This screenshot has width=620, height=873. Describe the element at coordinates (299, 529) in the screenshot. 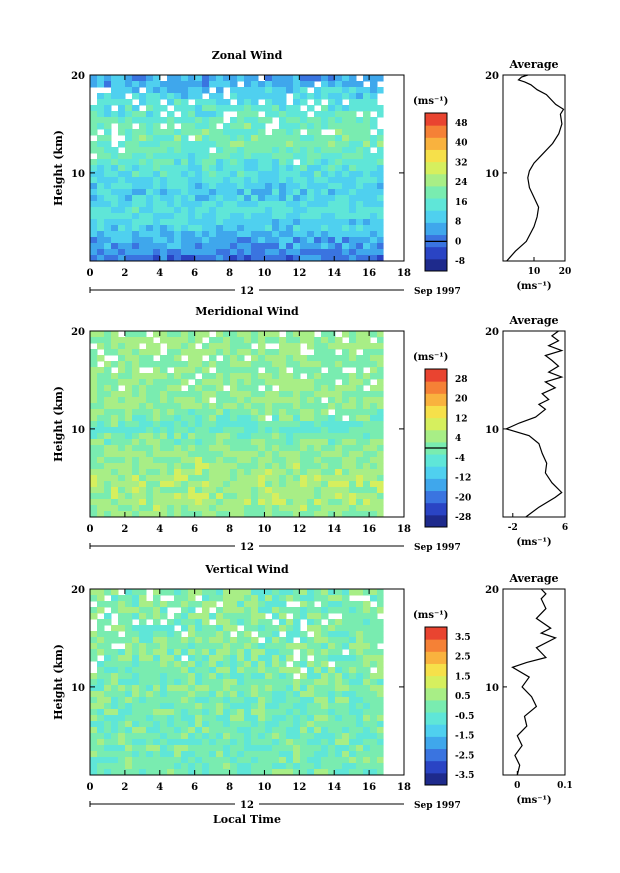

I see `meridional-xtick-label-6: 12` at that location.